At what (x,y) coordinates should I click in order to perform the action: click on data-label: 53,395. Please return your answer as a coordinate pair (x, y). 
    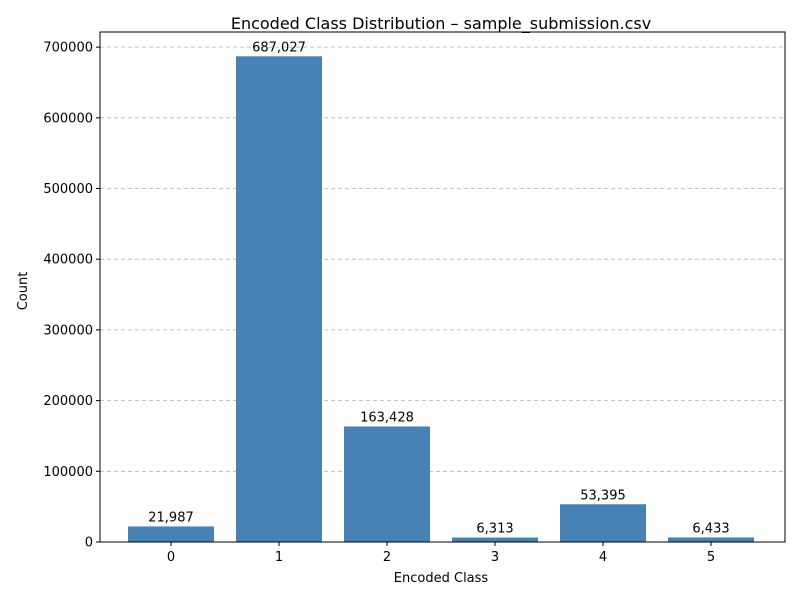
    Looking at the image, I should click on (603, 495).